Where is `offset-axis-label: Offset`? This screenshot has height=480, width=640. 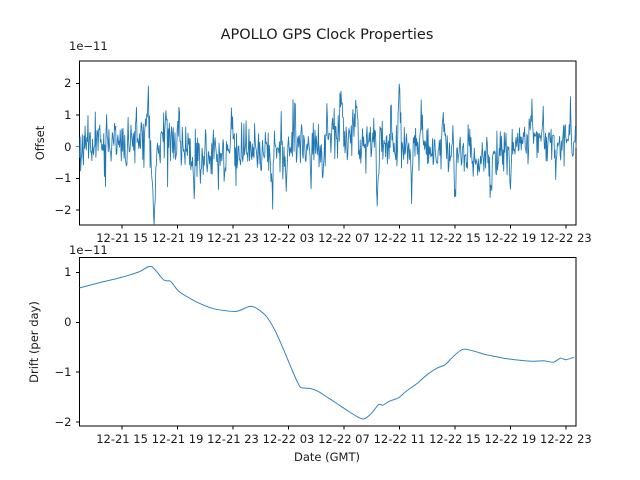
offset-axis-label: Offset is located at coordinates (40, 143).